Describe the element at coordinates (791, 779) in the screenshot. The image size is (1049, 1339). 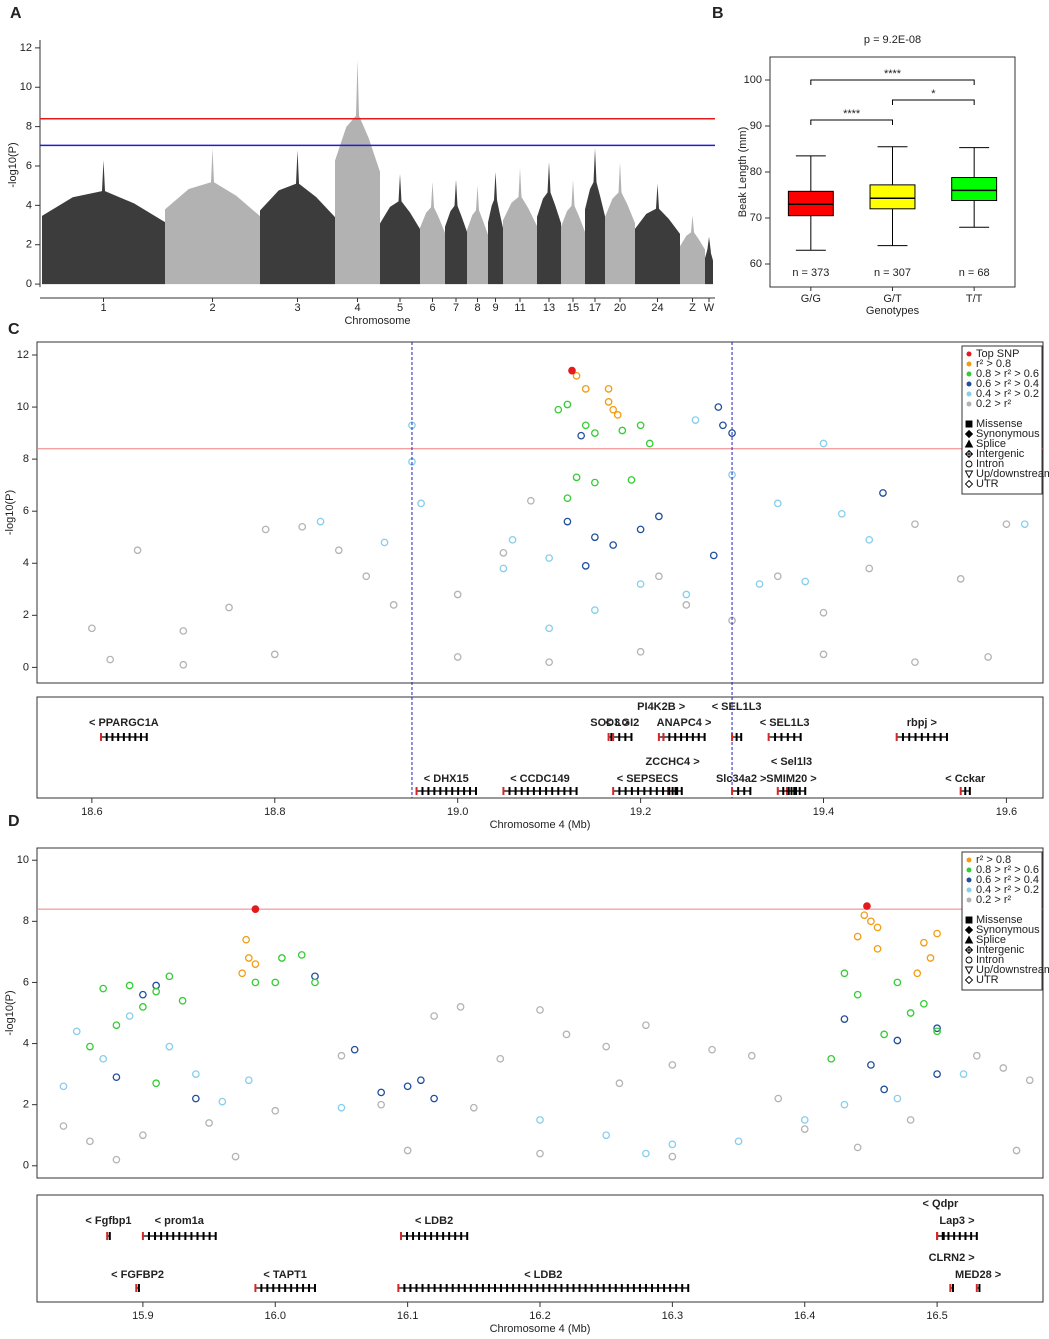
I see `gene-label: SMIM20 >` at that location.